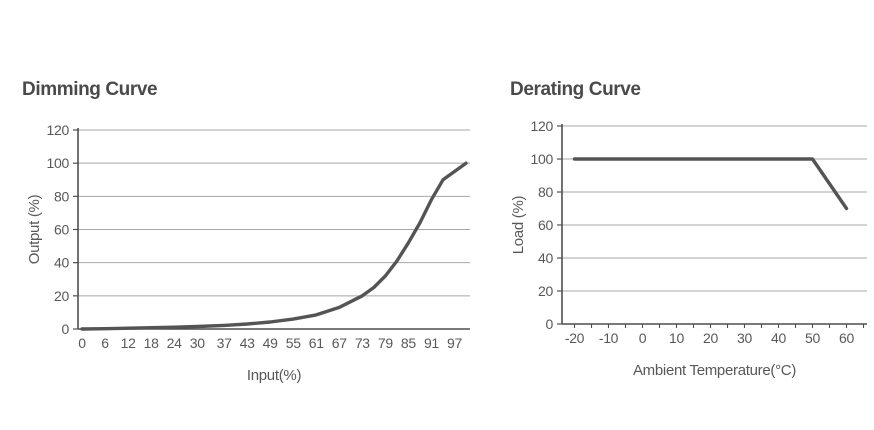 This screenshot has height=430, width=874. Describe the element at coordinates (34, 229) in the screenshot. I see `y-axis-title: Output (%)` at that location.